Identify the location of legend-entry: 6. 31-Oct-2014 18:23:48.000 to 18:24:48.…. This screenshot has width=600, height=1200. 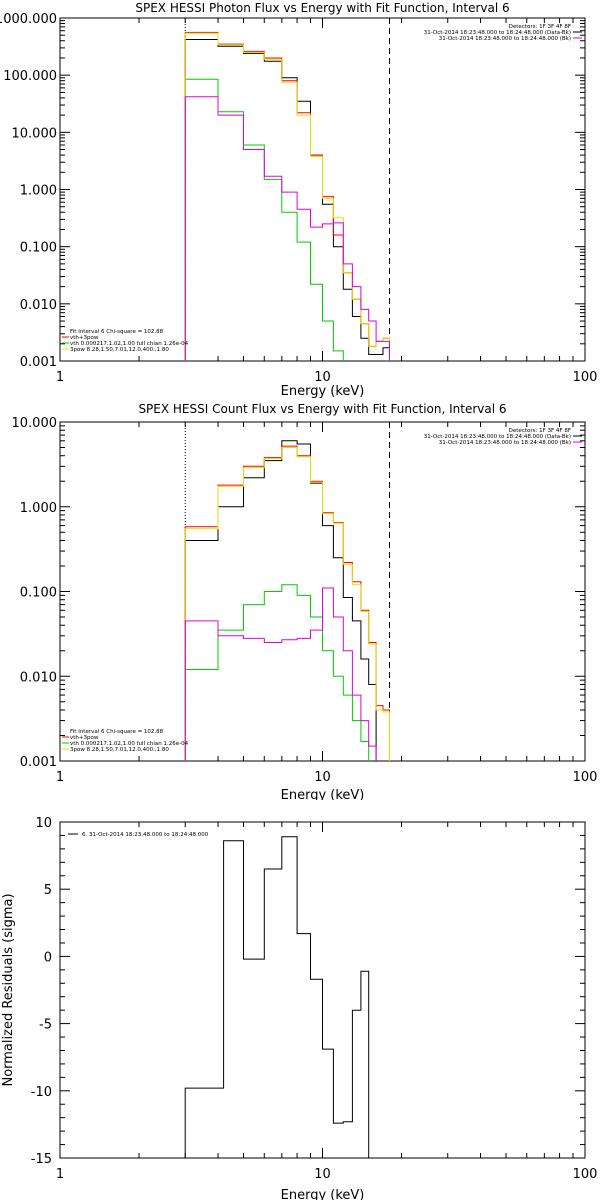
(145, 835).